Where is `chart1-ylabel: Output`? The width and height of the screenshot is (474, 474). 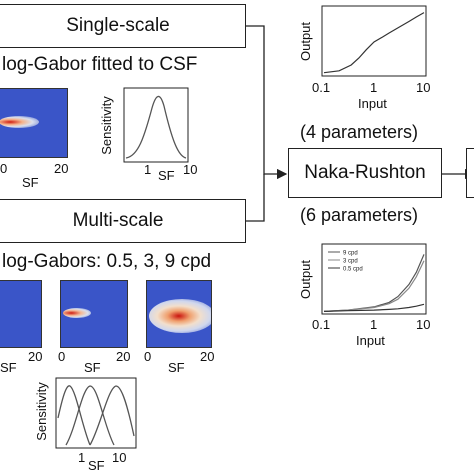 chart1-ylabel: Output is located at coordinates (306, 41).